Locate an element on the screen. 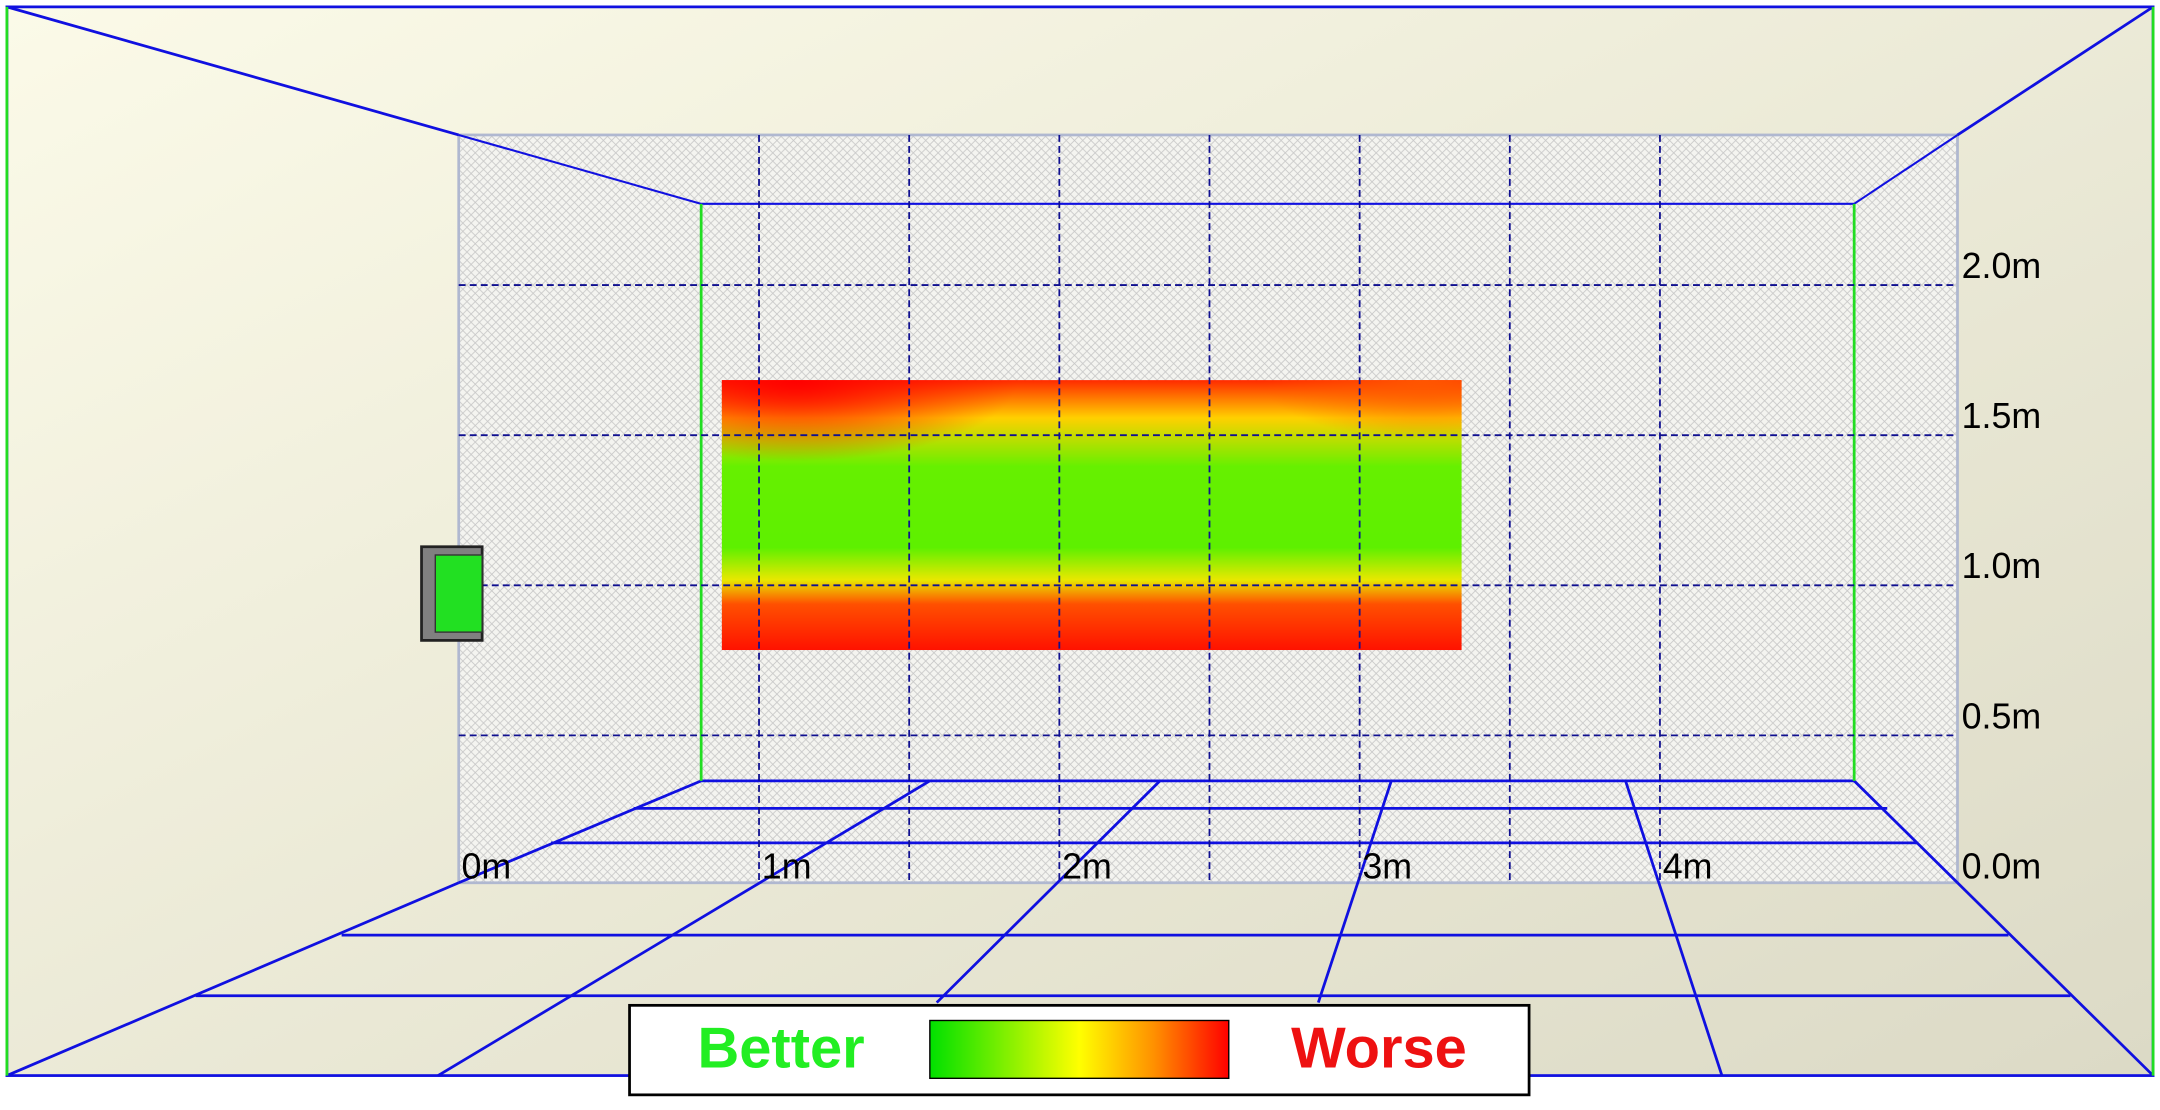  legend: Better Worse is located at coordinates (1079, 1050).